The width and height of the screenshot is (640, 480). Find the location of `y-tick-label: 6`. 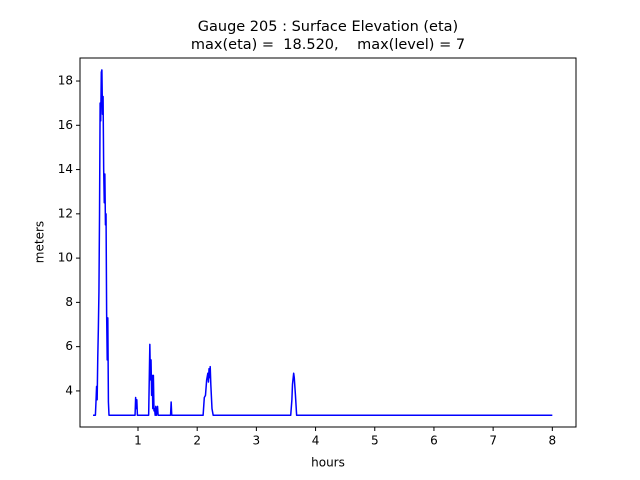

y-tick-label: 6 is located at coordinates (69, 346).